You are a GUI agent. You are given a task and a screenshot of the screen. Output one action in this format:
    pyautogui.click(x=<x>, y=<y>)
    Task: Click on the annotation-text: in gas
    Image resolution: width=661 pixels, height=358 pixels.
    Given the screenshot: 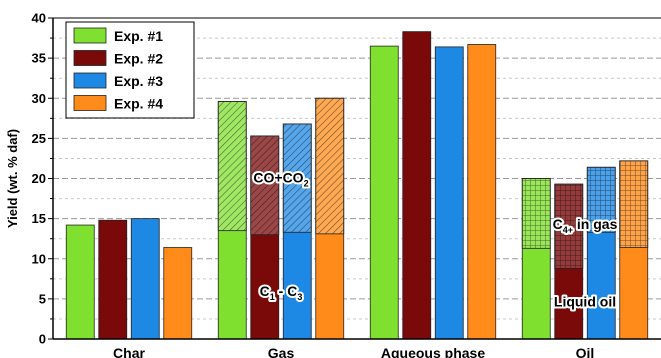 What is the action you would take?
    pyautogui.click(x=595, y=224)
    